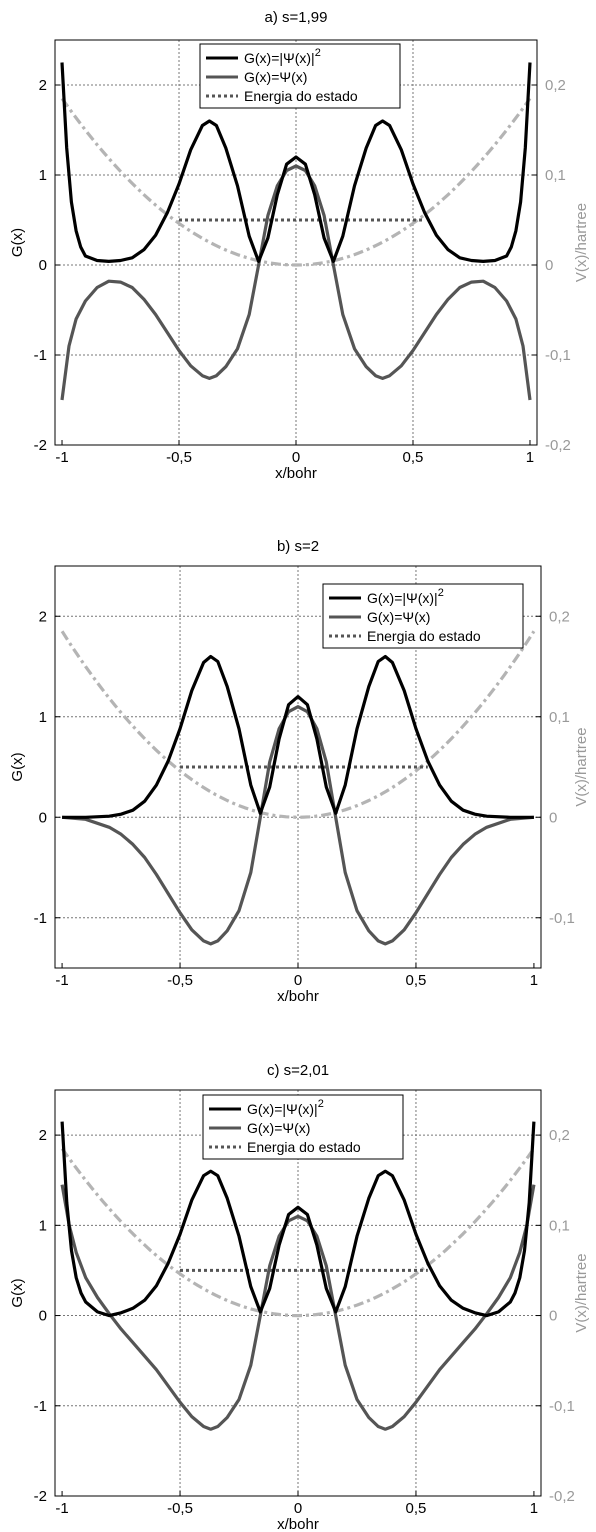 The height and width of the screenshot is (1532, 596). What do you see at coordinates (298, 546) in the screenshot?
I see `chart-title: b) s=2` at bounding box center [298, 546].